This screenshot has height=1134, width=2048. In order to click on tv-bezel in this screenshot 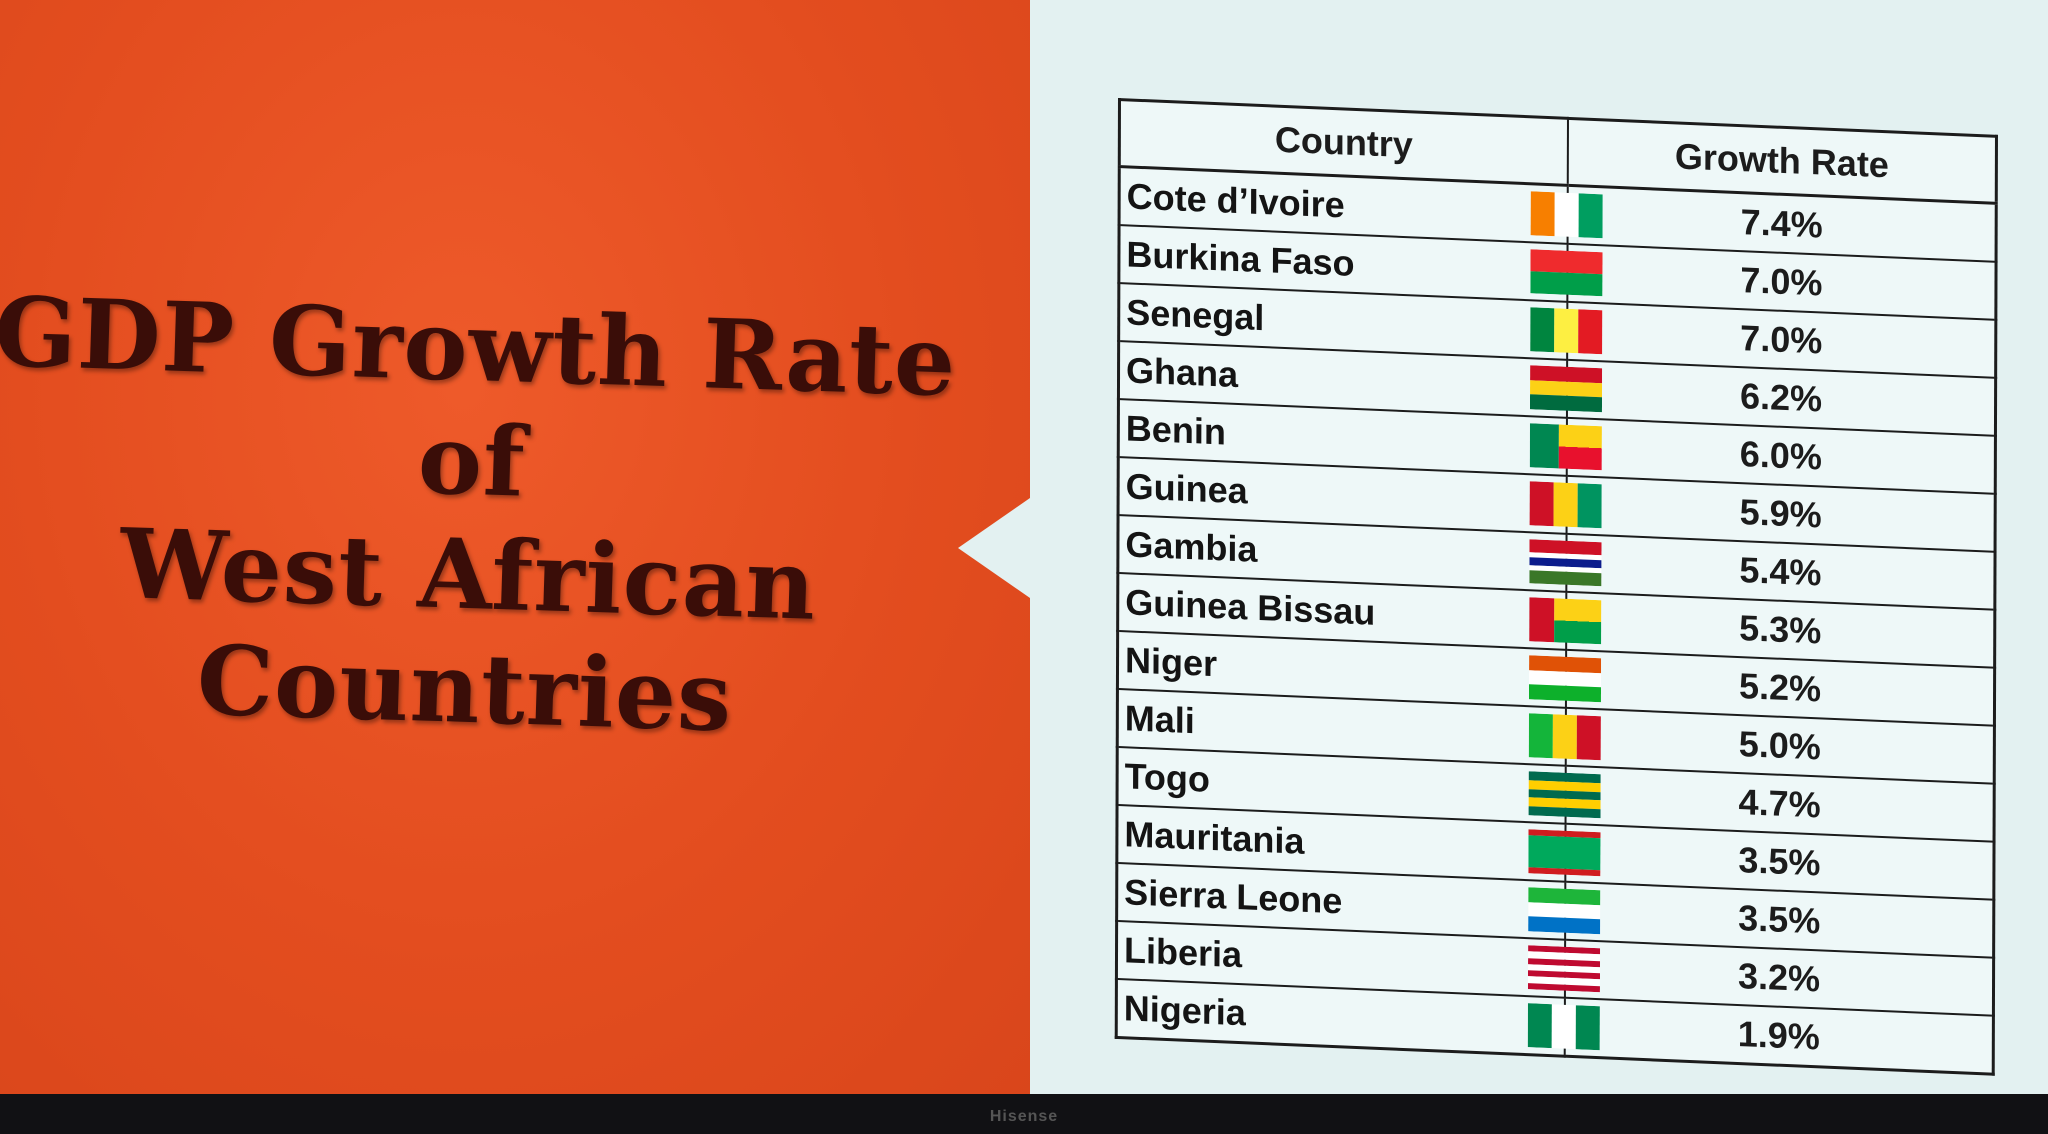, I will do `click(1024, 1114)`.